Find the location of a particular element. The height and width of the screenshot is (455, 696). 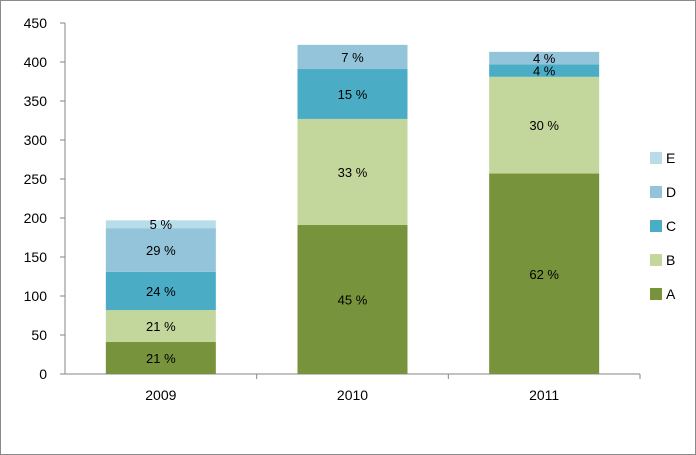

y-tick-label: 300 is located at coordinates (36, 140).